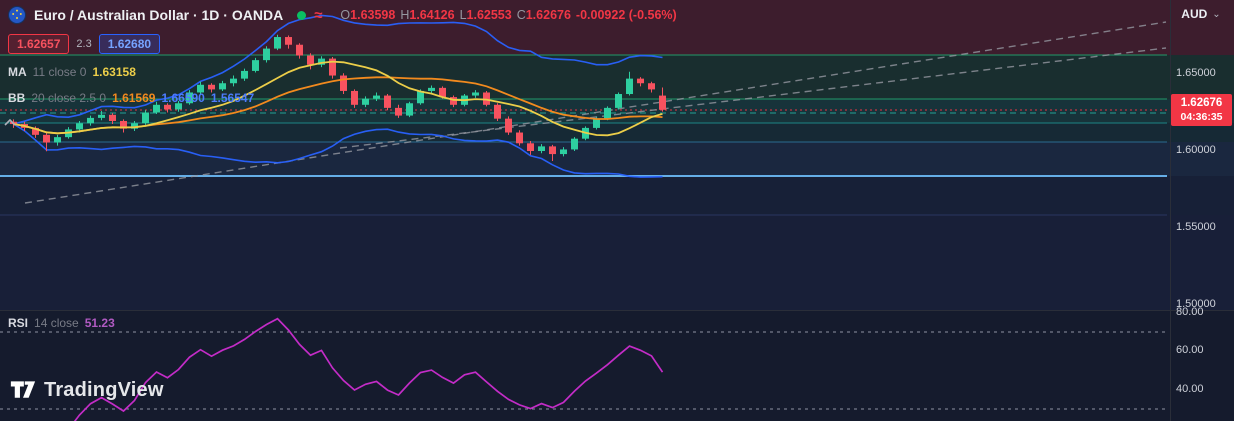 This screenshot has height=421, width=1234. What do you see at coordinates (59, 72) in the screenshot?
I see `ma-params: 11 close 0` at bounding box center [59, 72].